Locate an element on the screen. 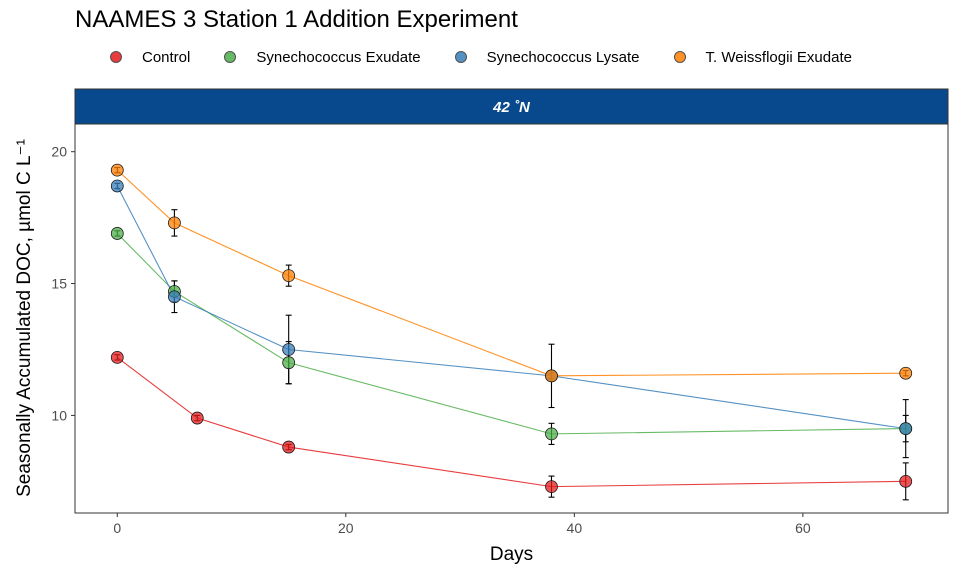 This screenshot has height=576, width=960. legend-key-synechococcus-exudate is located at coordinates (230, 57).